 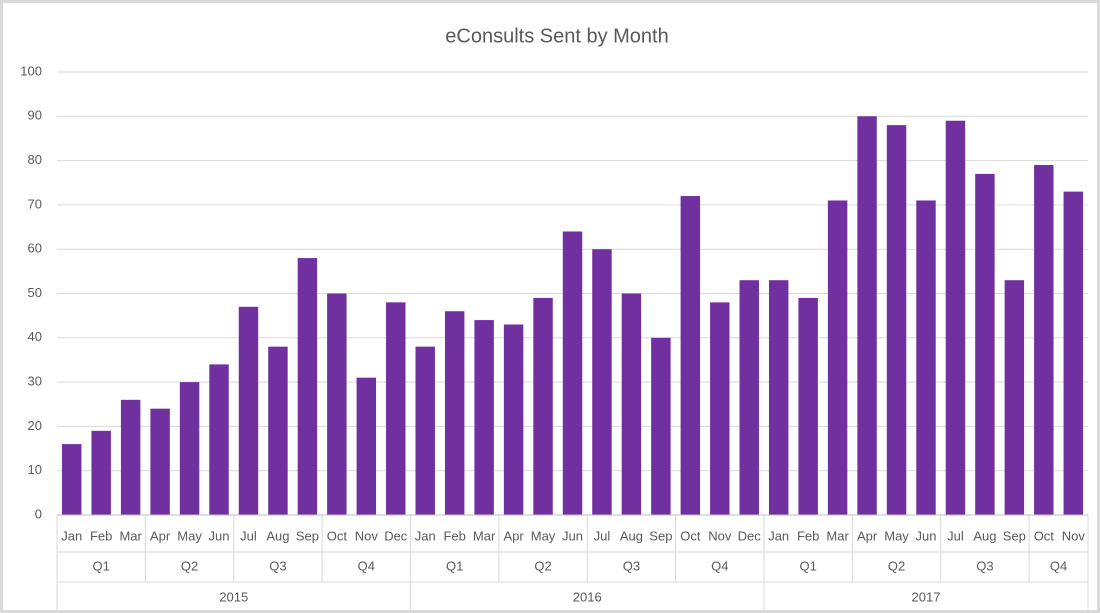 What do you see at coordinates (35, 469) in the screenshot?
I see `y-tick-label: 10` at bounding box center [35, 469].